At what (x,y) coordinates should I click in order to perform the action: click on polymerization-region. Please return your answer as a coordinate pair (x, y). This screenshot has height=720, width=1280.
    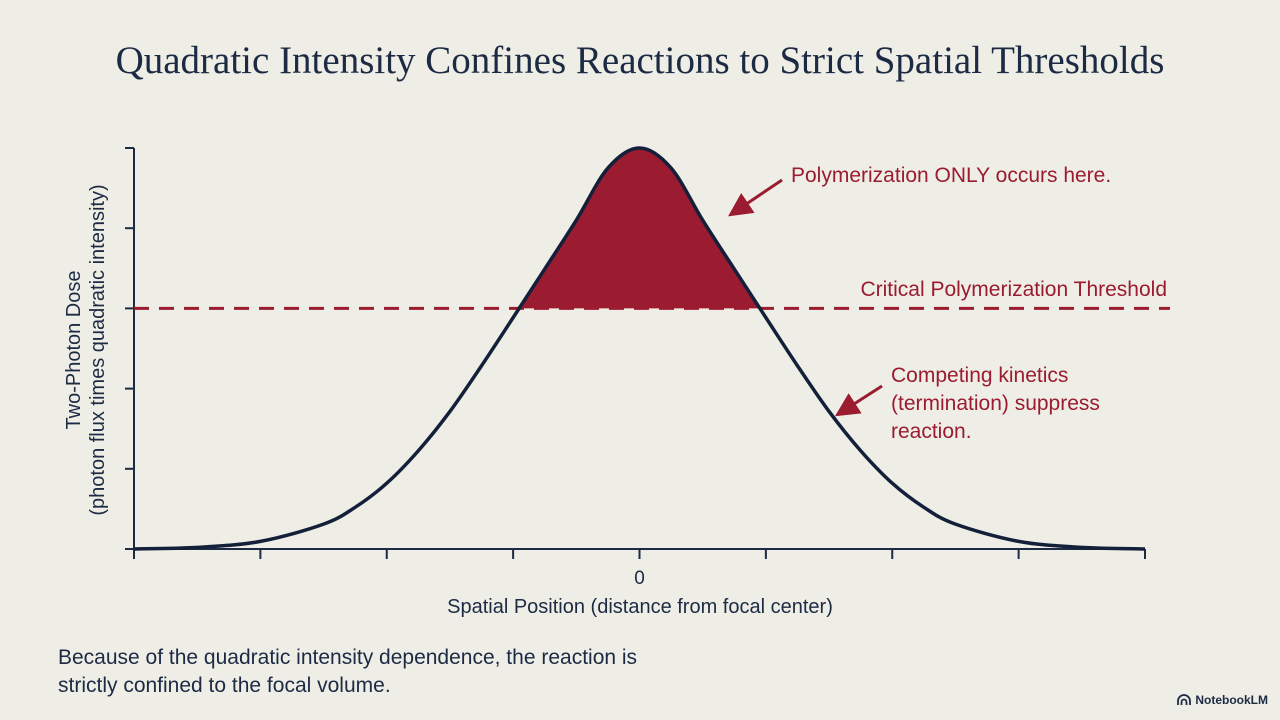
    Looking at the image, I should click on (639, 228).